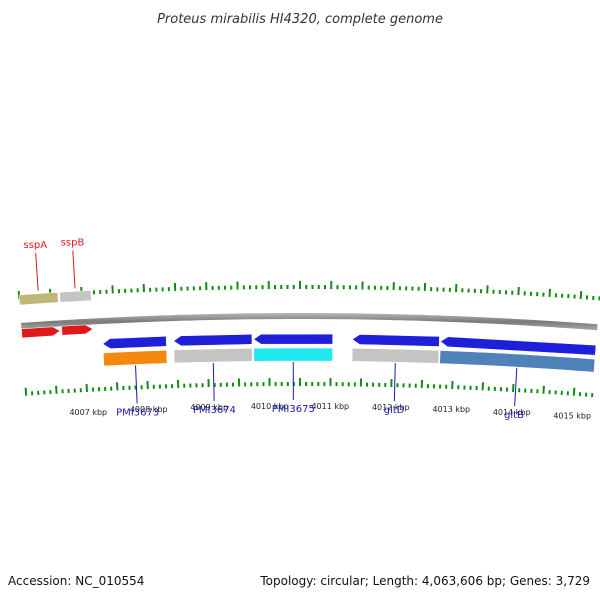  What do you see at coordinates (309, 388) in the screenshot?
I see `inner-tick-marks` at bounding box center [309, 388].